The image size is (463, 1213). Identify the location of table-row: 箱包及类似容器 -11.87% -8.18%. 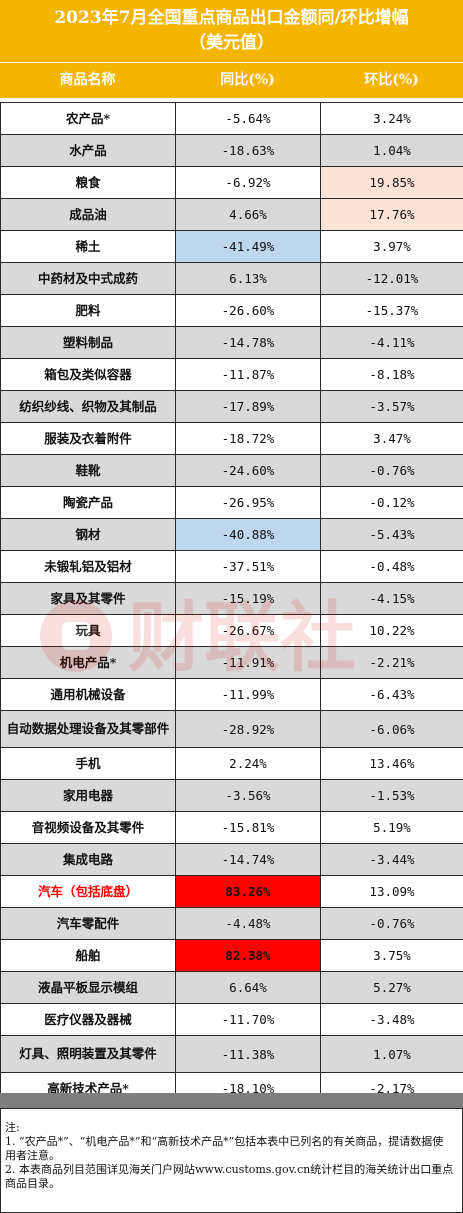
(231, 374).